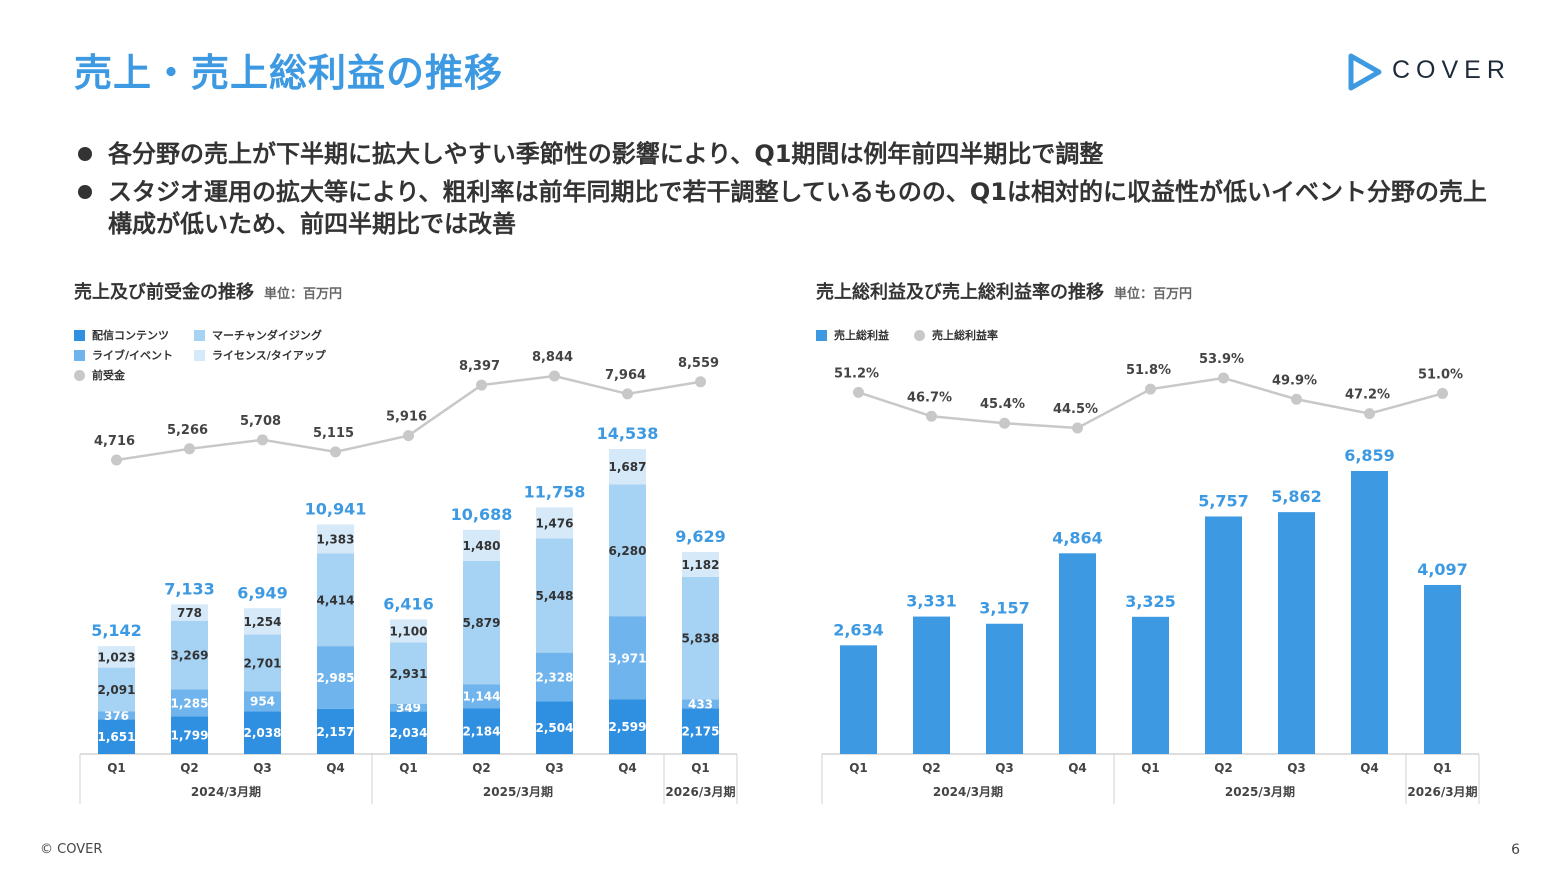 The height and width of the screenshot is (873, 1560). What do you see at coordinates (190, 703) in the screenshot?
I see `data-label: 1,285` at bounding box center [190, 703].